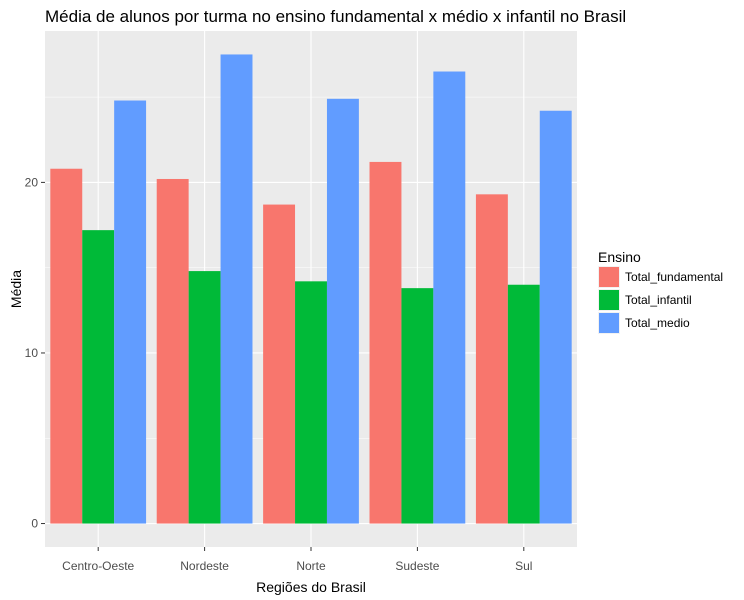 The image size is (744, 600). What do you see at coordinates (34, 524) in the screenshot?
I see `y-tick-label: 0` at bounding box center [34, 524].